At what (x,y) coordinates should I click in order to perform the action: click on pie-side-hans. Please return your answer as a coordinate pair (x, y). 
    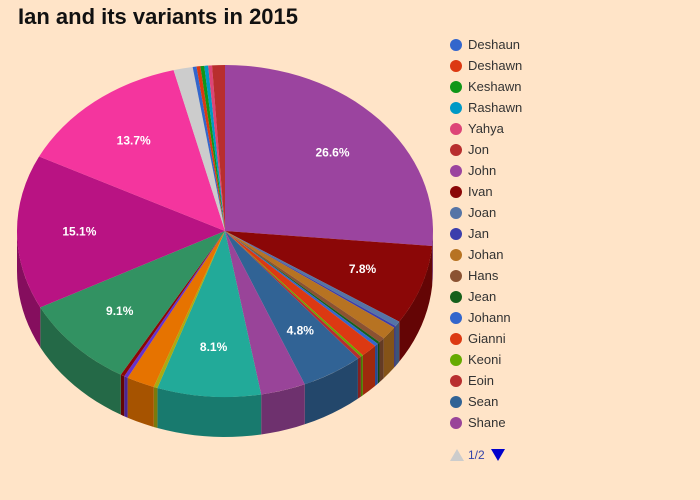
    Looking at the image, I should click on (381, 360).